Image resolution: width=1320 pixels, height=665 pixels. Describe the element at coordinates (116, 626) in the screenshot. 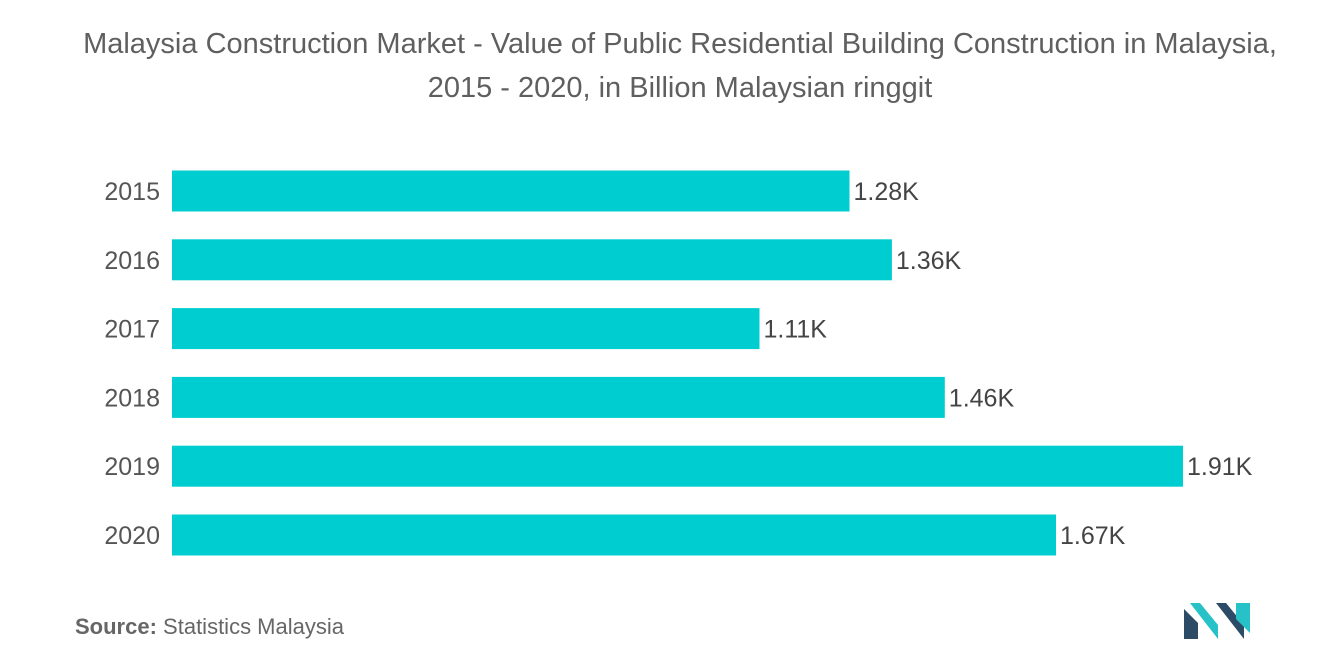

I see `source-label: Source:` at that location.